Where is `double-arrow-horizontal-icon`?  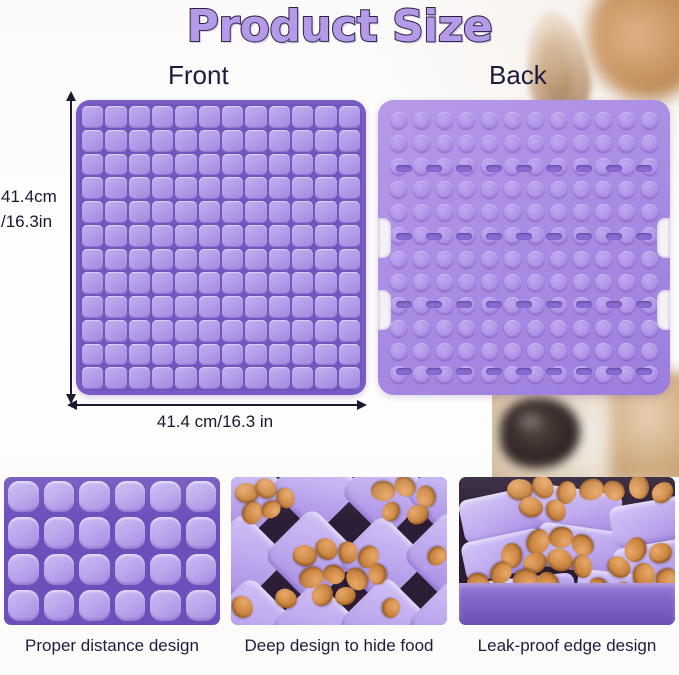 double-arrow-horizontal-icon is located at coordinates (217, 405).